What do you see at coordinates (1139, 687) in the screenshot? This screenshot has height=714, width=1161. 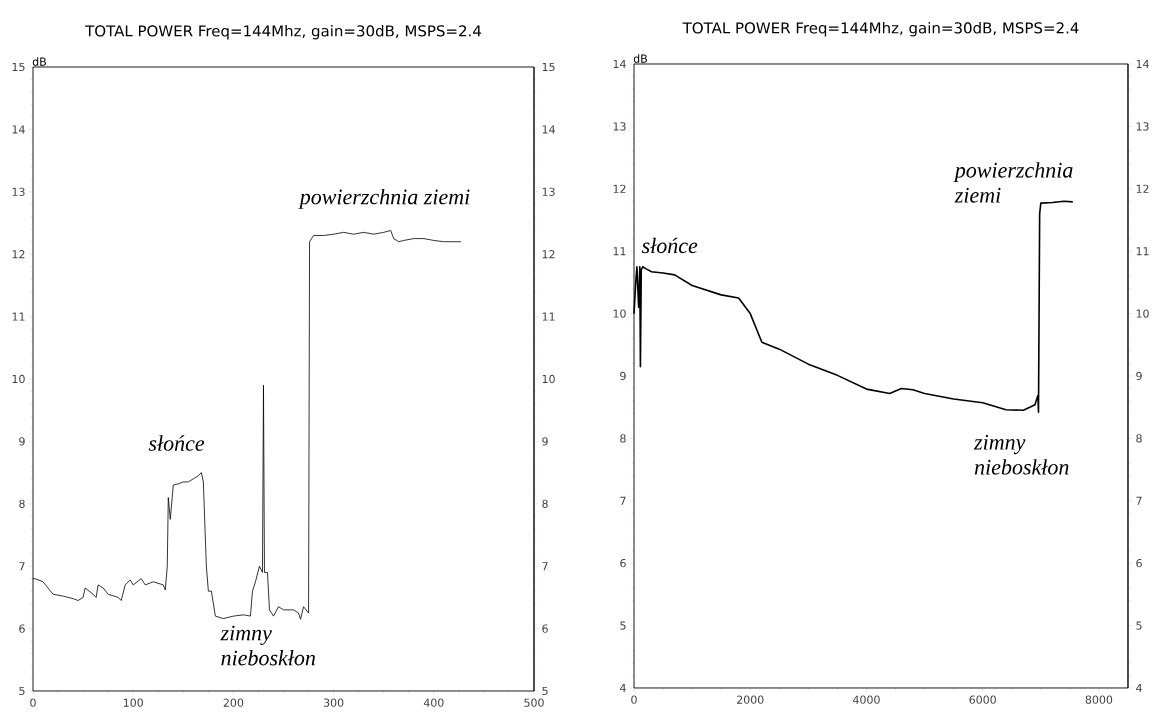 I see `y2-tick-label: 4` at bounding box center [1139, 687].